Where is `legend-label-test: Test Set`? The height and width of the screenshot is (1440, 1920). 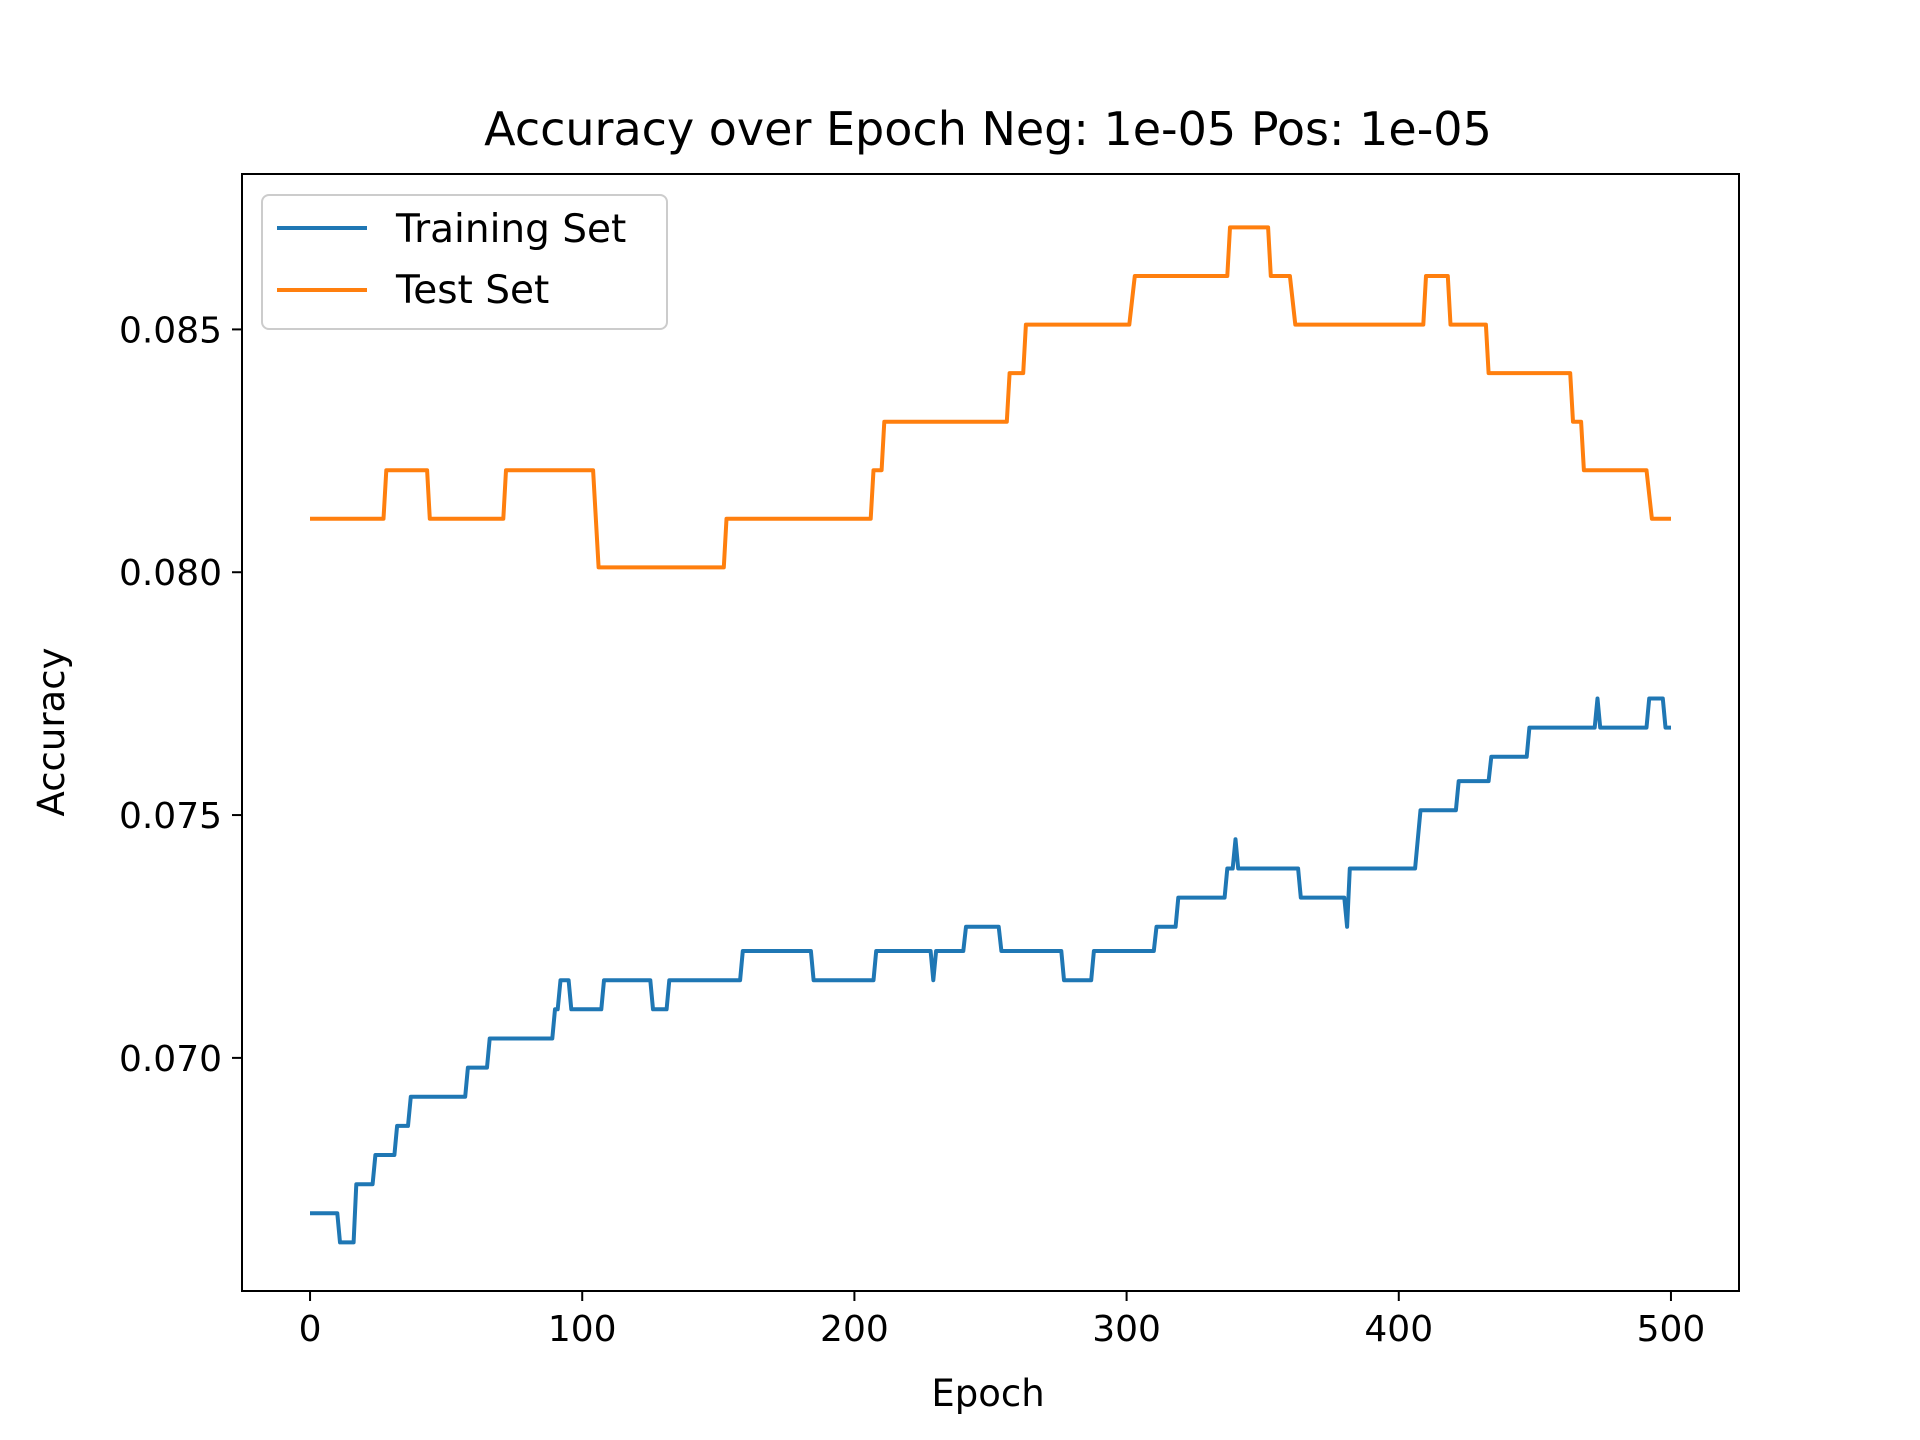
legend-label-test: Test Set is located at coordinates (472, 290).